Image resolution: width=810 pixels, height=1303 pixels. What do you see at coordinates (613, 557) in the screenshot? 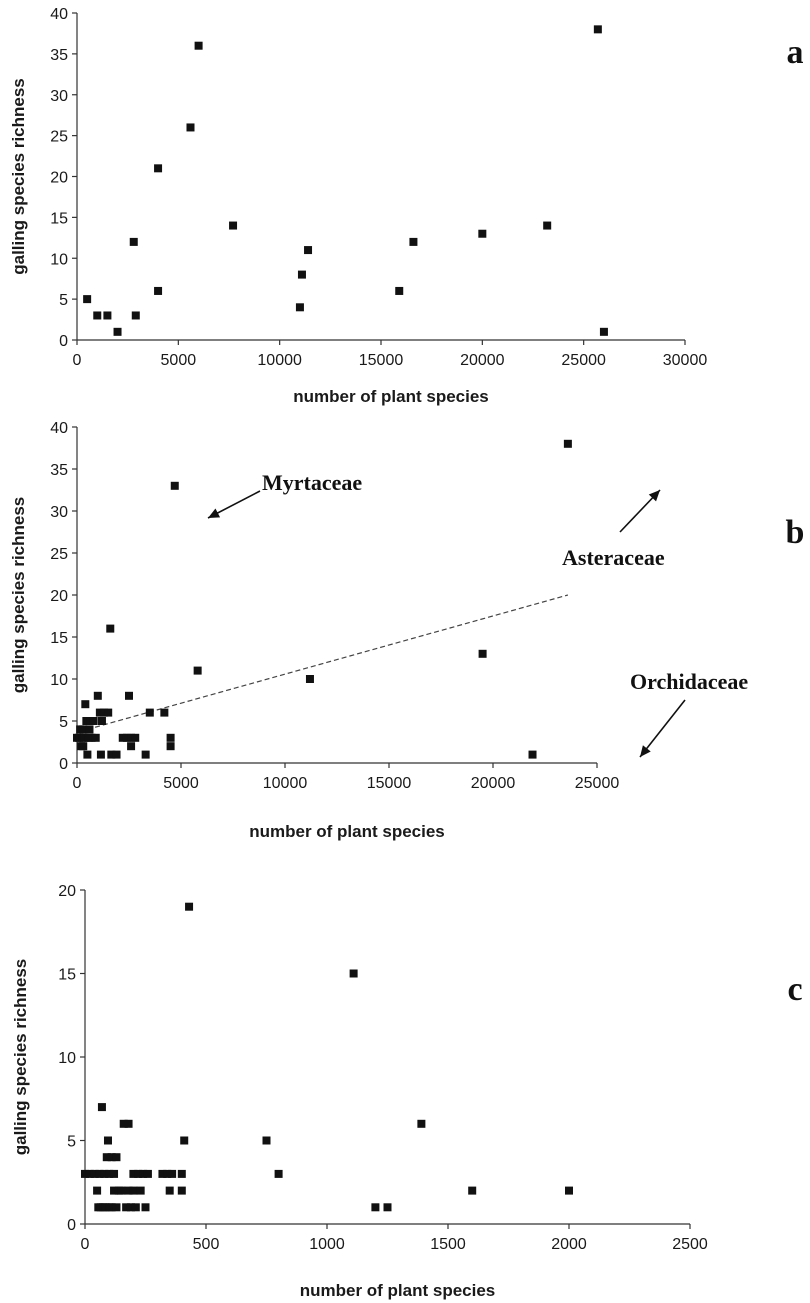
I see `annotation-asteraceae: Asteraceae` at bounding box center [613, 557].